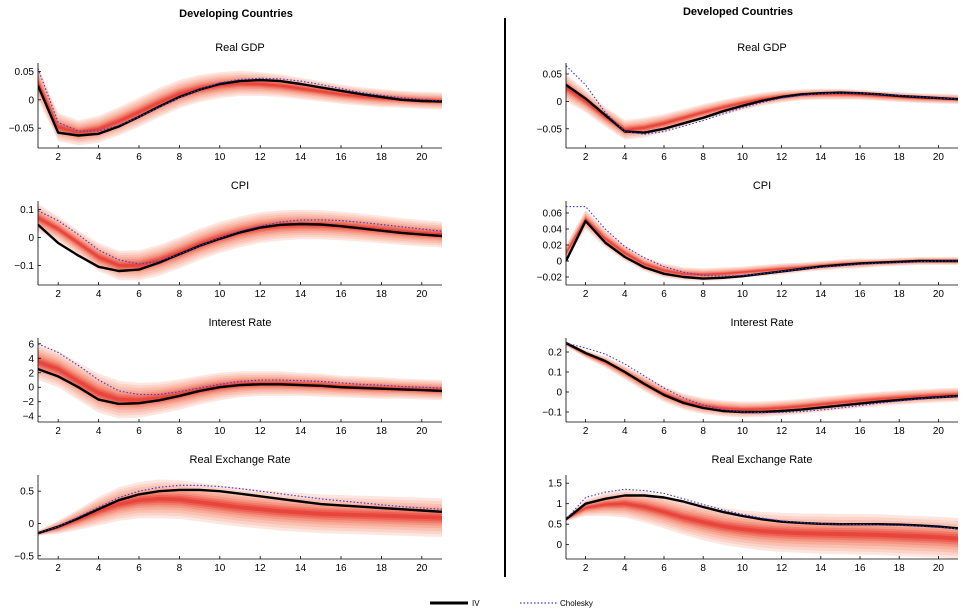  What do you see at coordinates (555, 484) in the screenshot?
I see `y-tick-label: 1.5` at bounding box center [555, 484].